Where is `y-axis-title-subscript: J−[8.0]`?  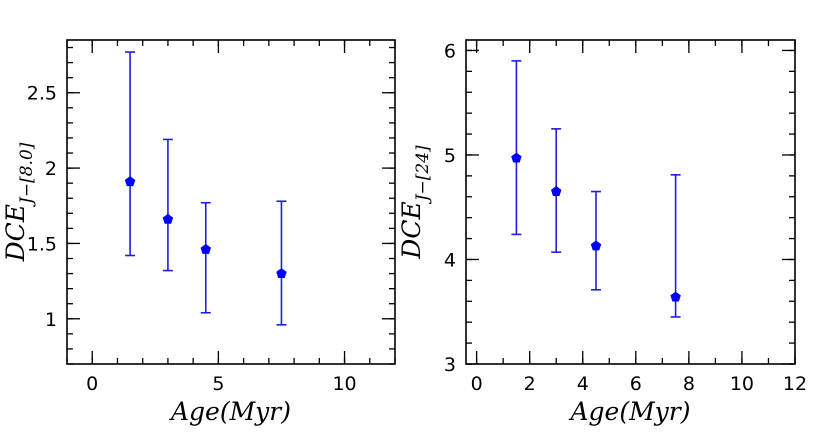 y-axis-title-subscript: J−[8.0] is located at coordinates (27, 174).